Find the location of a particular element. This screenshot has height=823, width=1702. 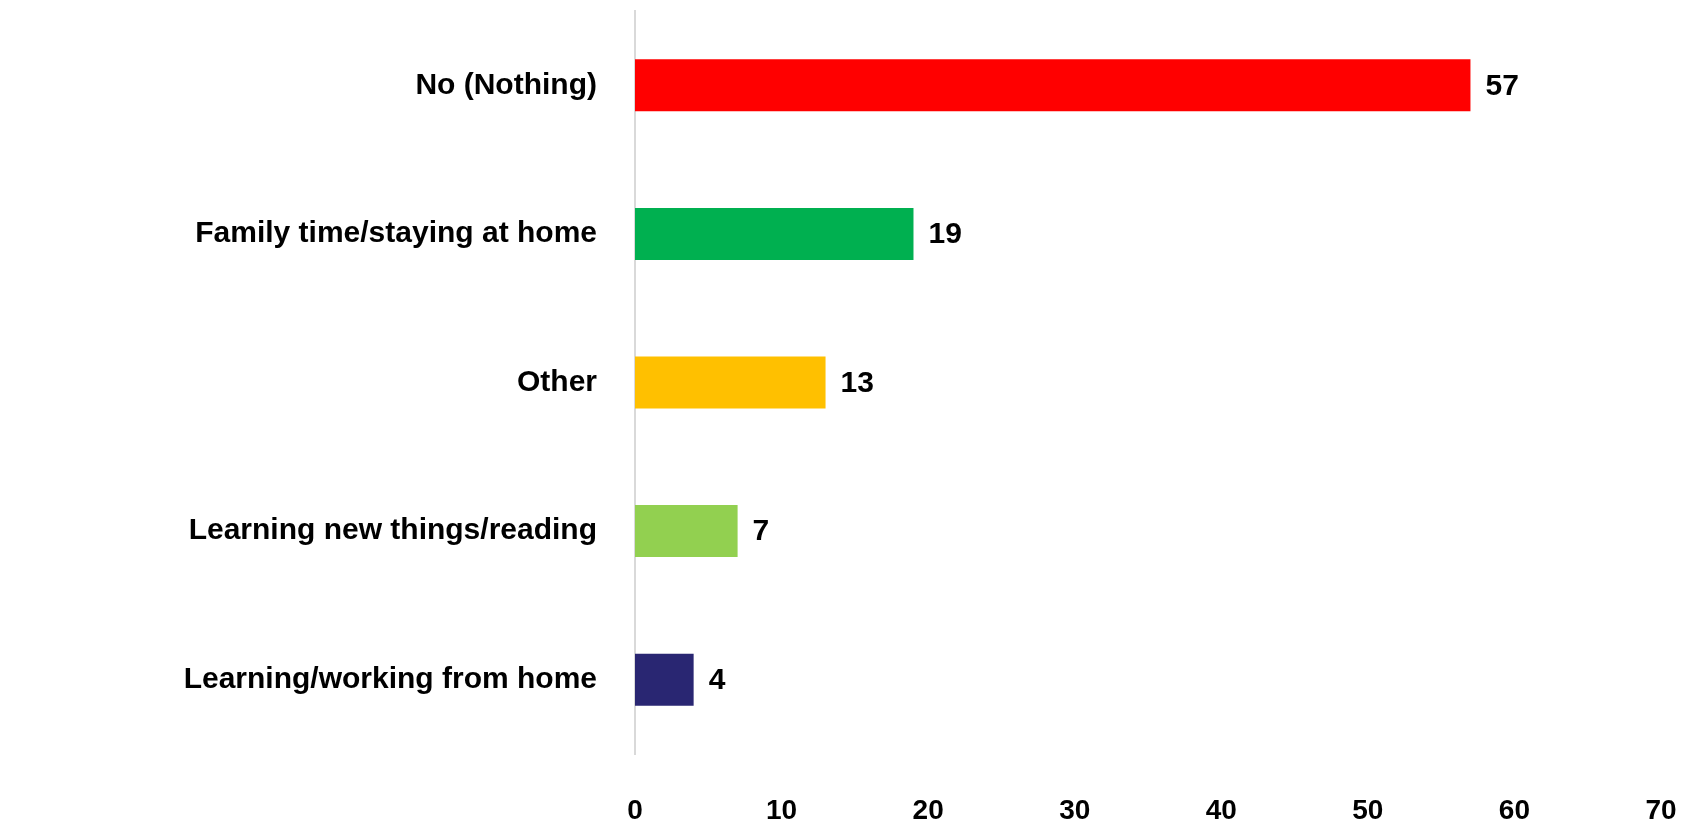

y-tick-label: Family time/staying at home is located at coordinates (396, 232).